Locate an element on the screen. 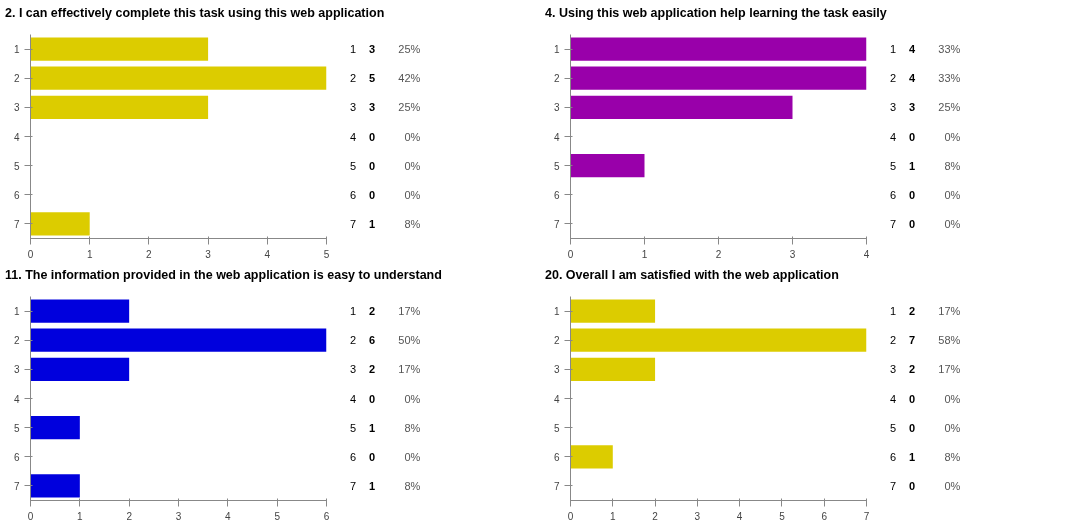 This screenshot has height=528, width=1067. chart-title: 2. I can effectively complete this task using this web application is located at coordinates (195, 13).